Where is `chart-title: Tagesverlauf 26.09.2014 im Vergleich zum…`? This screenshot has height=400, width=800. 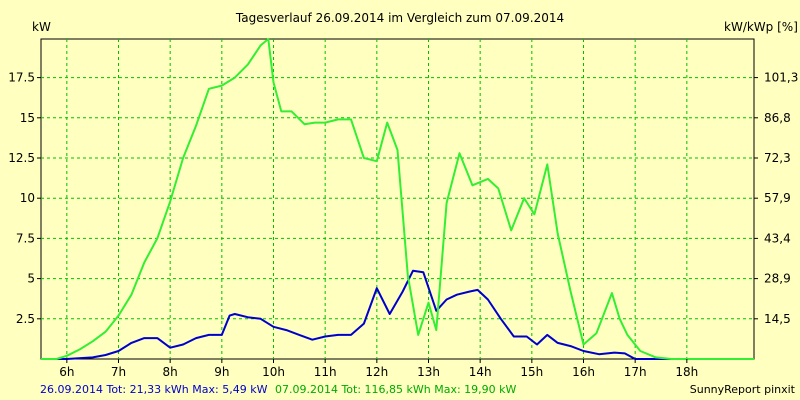 chart-title: Tagesverlauf 26.09.2014 im Vergleich zum… is located at coordinates (399, 18).